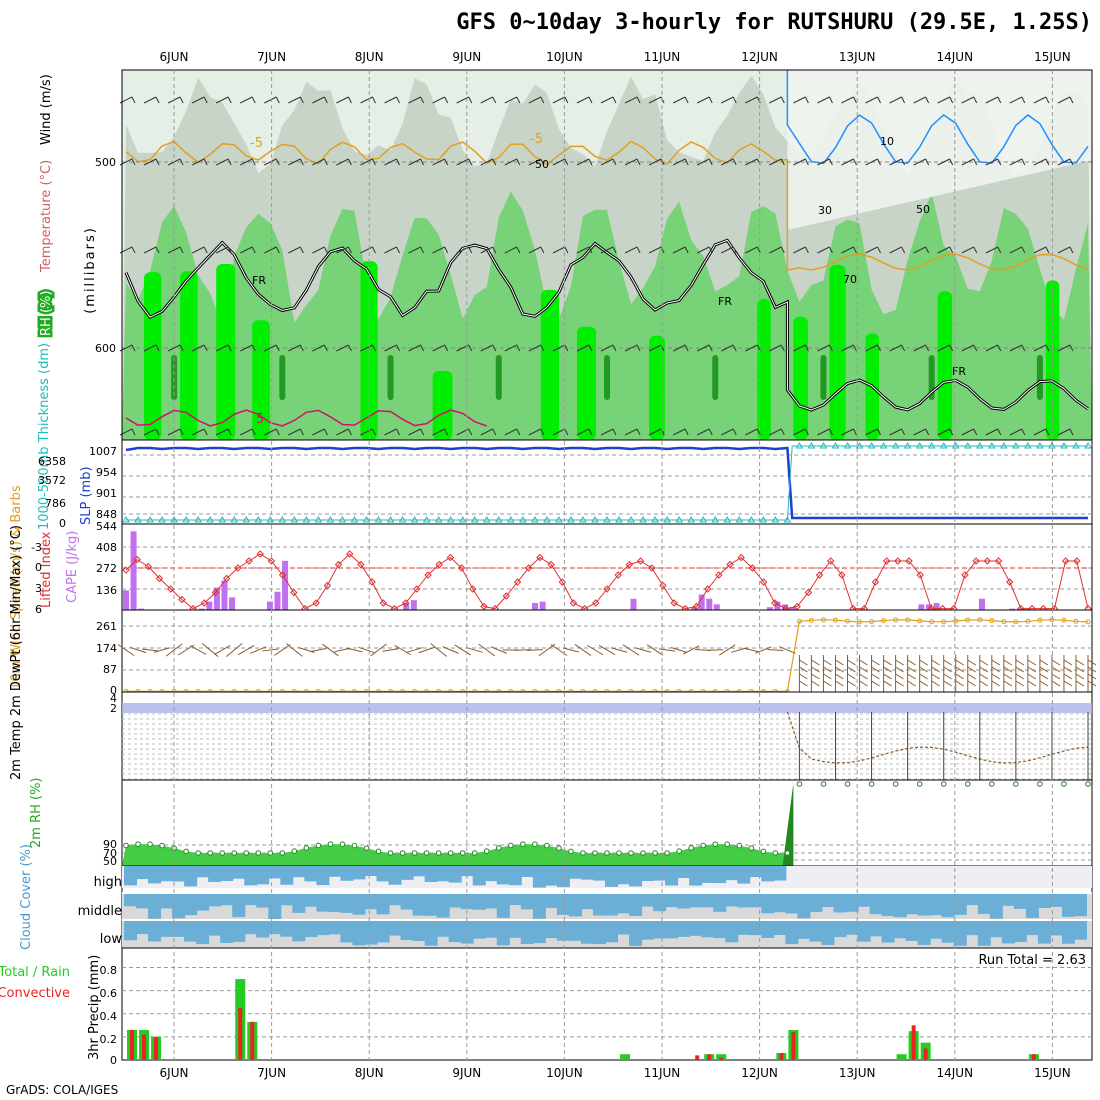 The image size is (1100, 1100). What do you see at coordinates (62, 1090) in the screenshot?
I see `grads-credit: GrADS: COLA/IGES` at bounding box center [62, 1090].